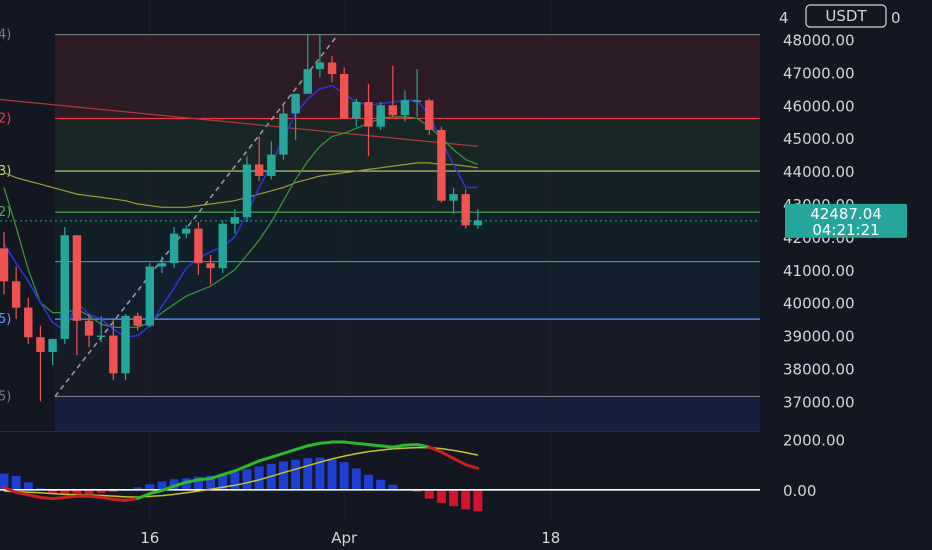 Image resolution: width=932 pixels, height=550 pixels. I want to click on last-price-badge: 42487.04 04:21:21, so click(846, 221).